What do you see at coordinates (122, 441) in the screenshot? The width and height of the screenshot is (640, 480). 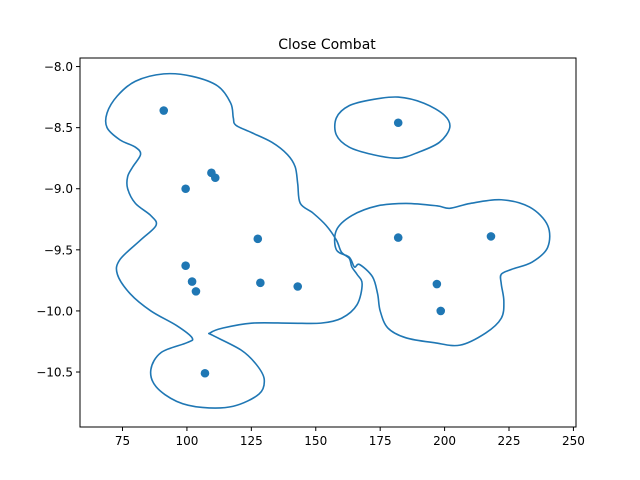 I see `x-tick-label: 75` at bounding box center [122, 441].